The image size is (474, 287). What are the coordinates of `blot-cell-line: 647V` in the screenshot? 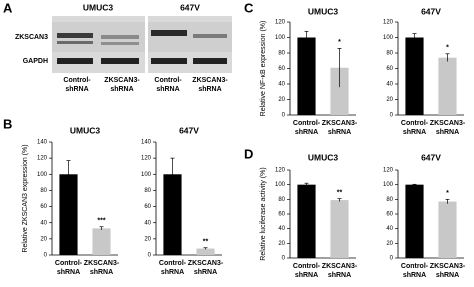 It's located at (190, 7).